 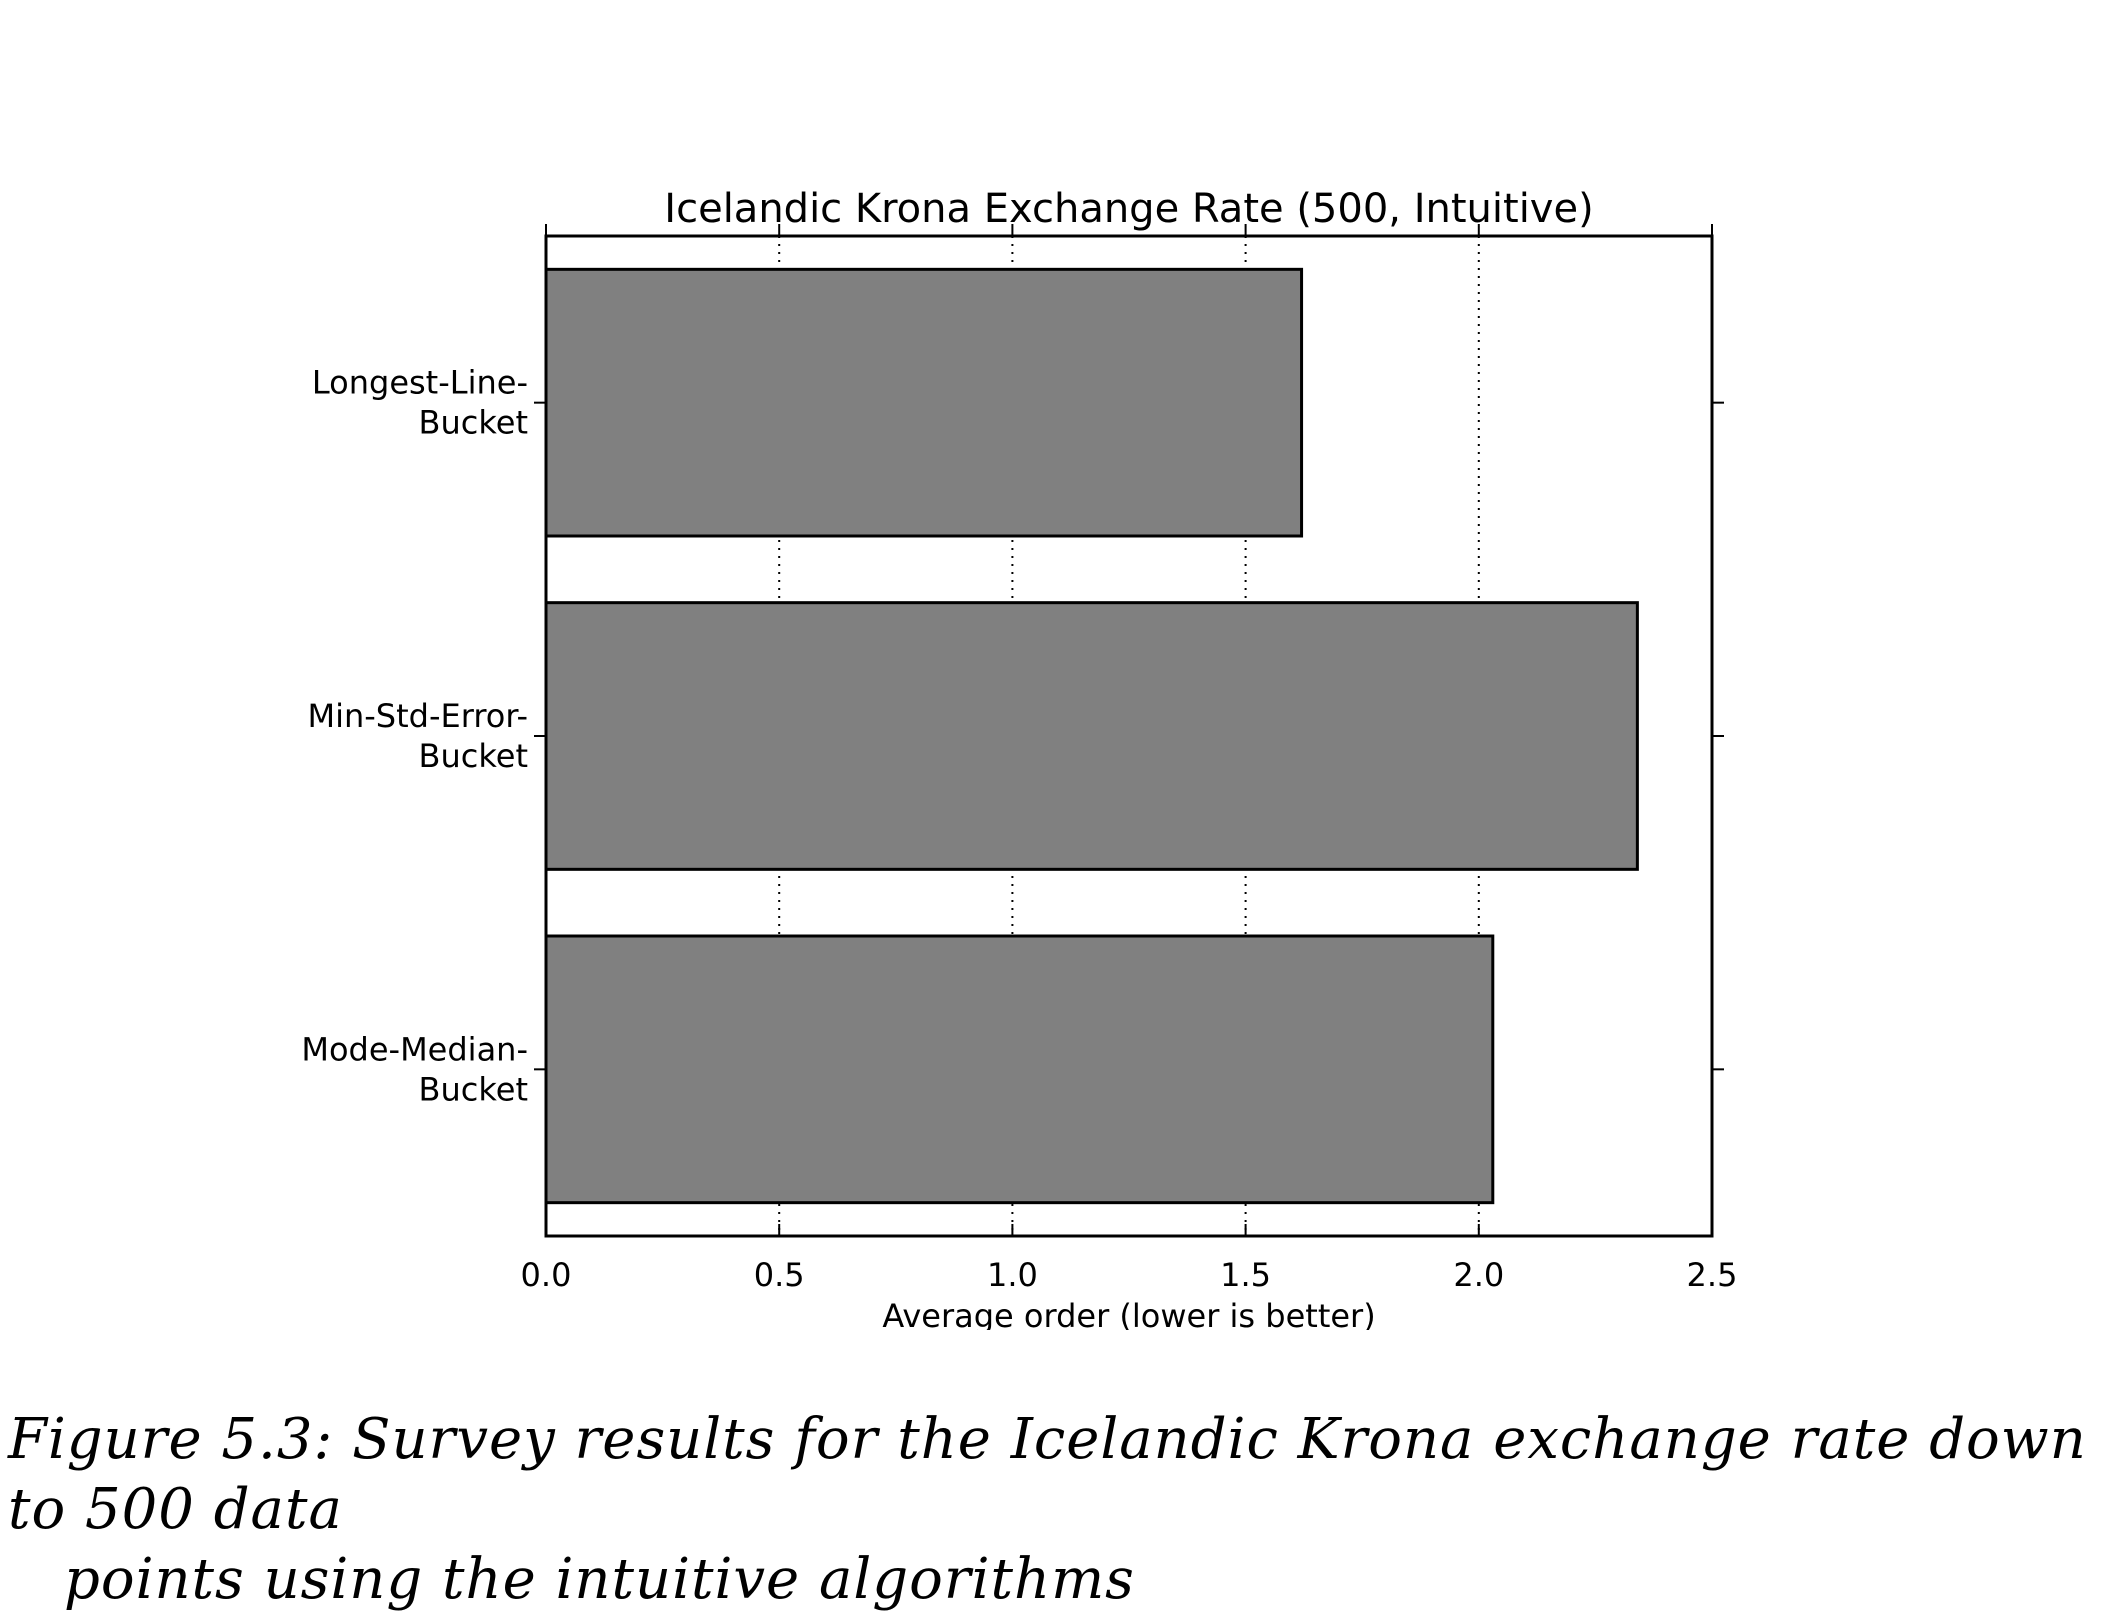 What do you see at coordinates (546, 1275) in the screenshot?
I see `x-tick-label: 0.0` at bounding box center [546, 1275].